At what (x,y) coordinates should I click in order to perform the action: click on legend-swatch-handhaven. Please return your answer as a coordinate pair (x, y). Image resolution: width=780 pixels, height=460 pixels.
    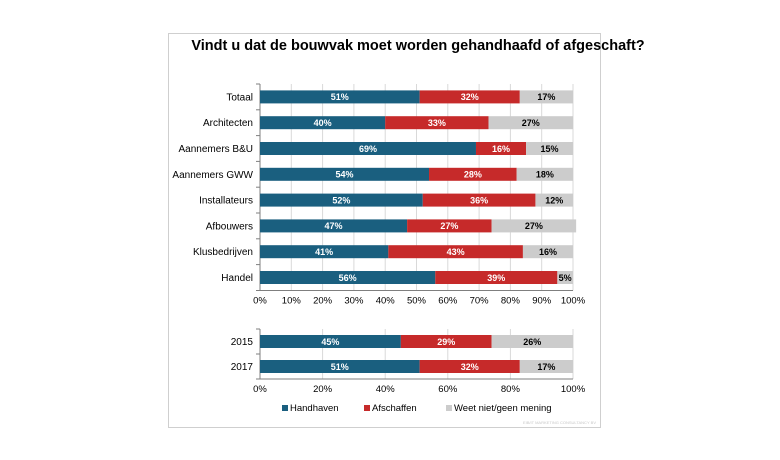
    Looking at the image, I should click on (285, 408).